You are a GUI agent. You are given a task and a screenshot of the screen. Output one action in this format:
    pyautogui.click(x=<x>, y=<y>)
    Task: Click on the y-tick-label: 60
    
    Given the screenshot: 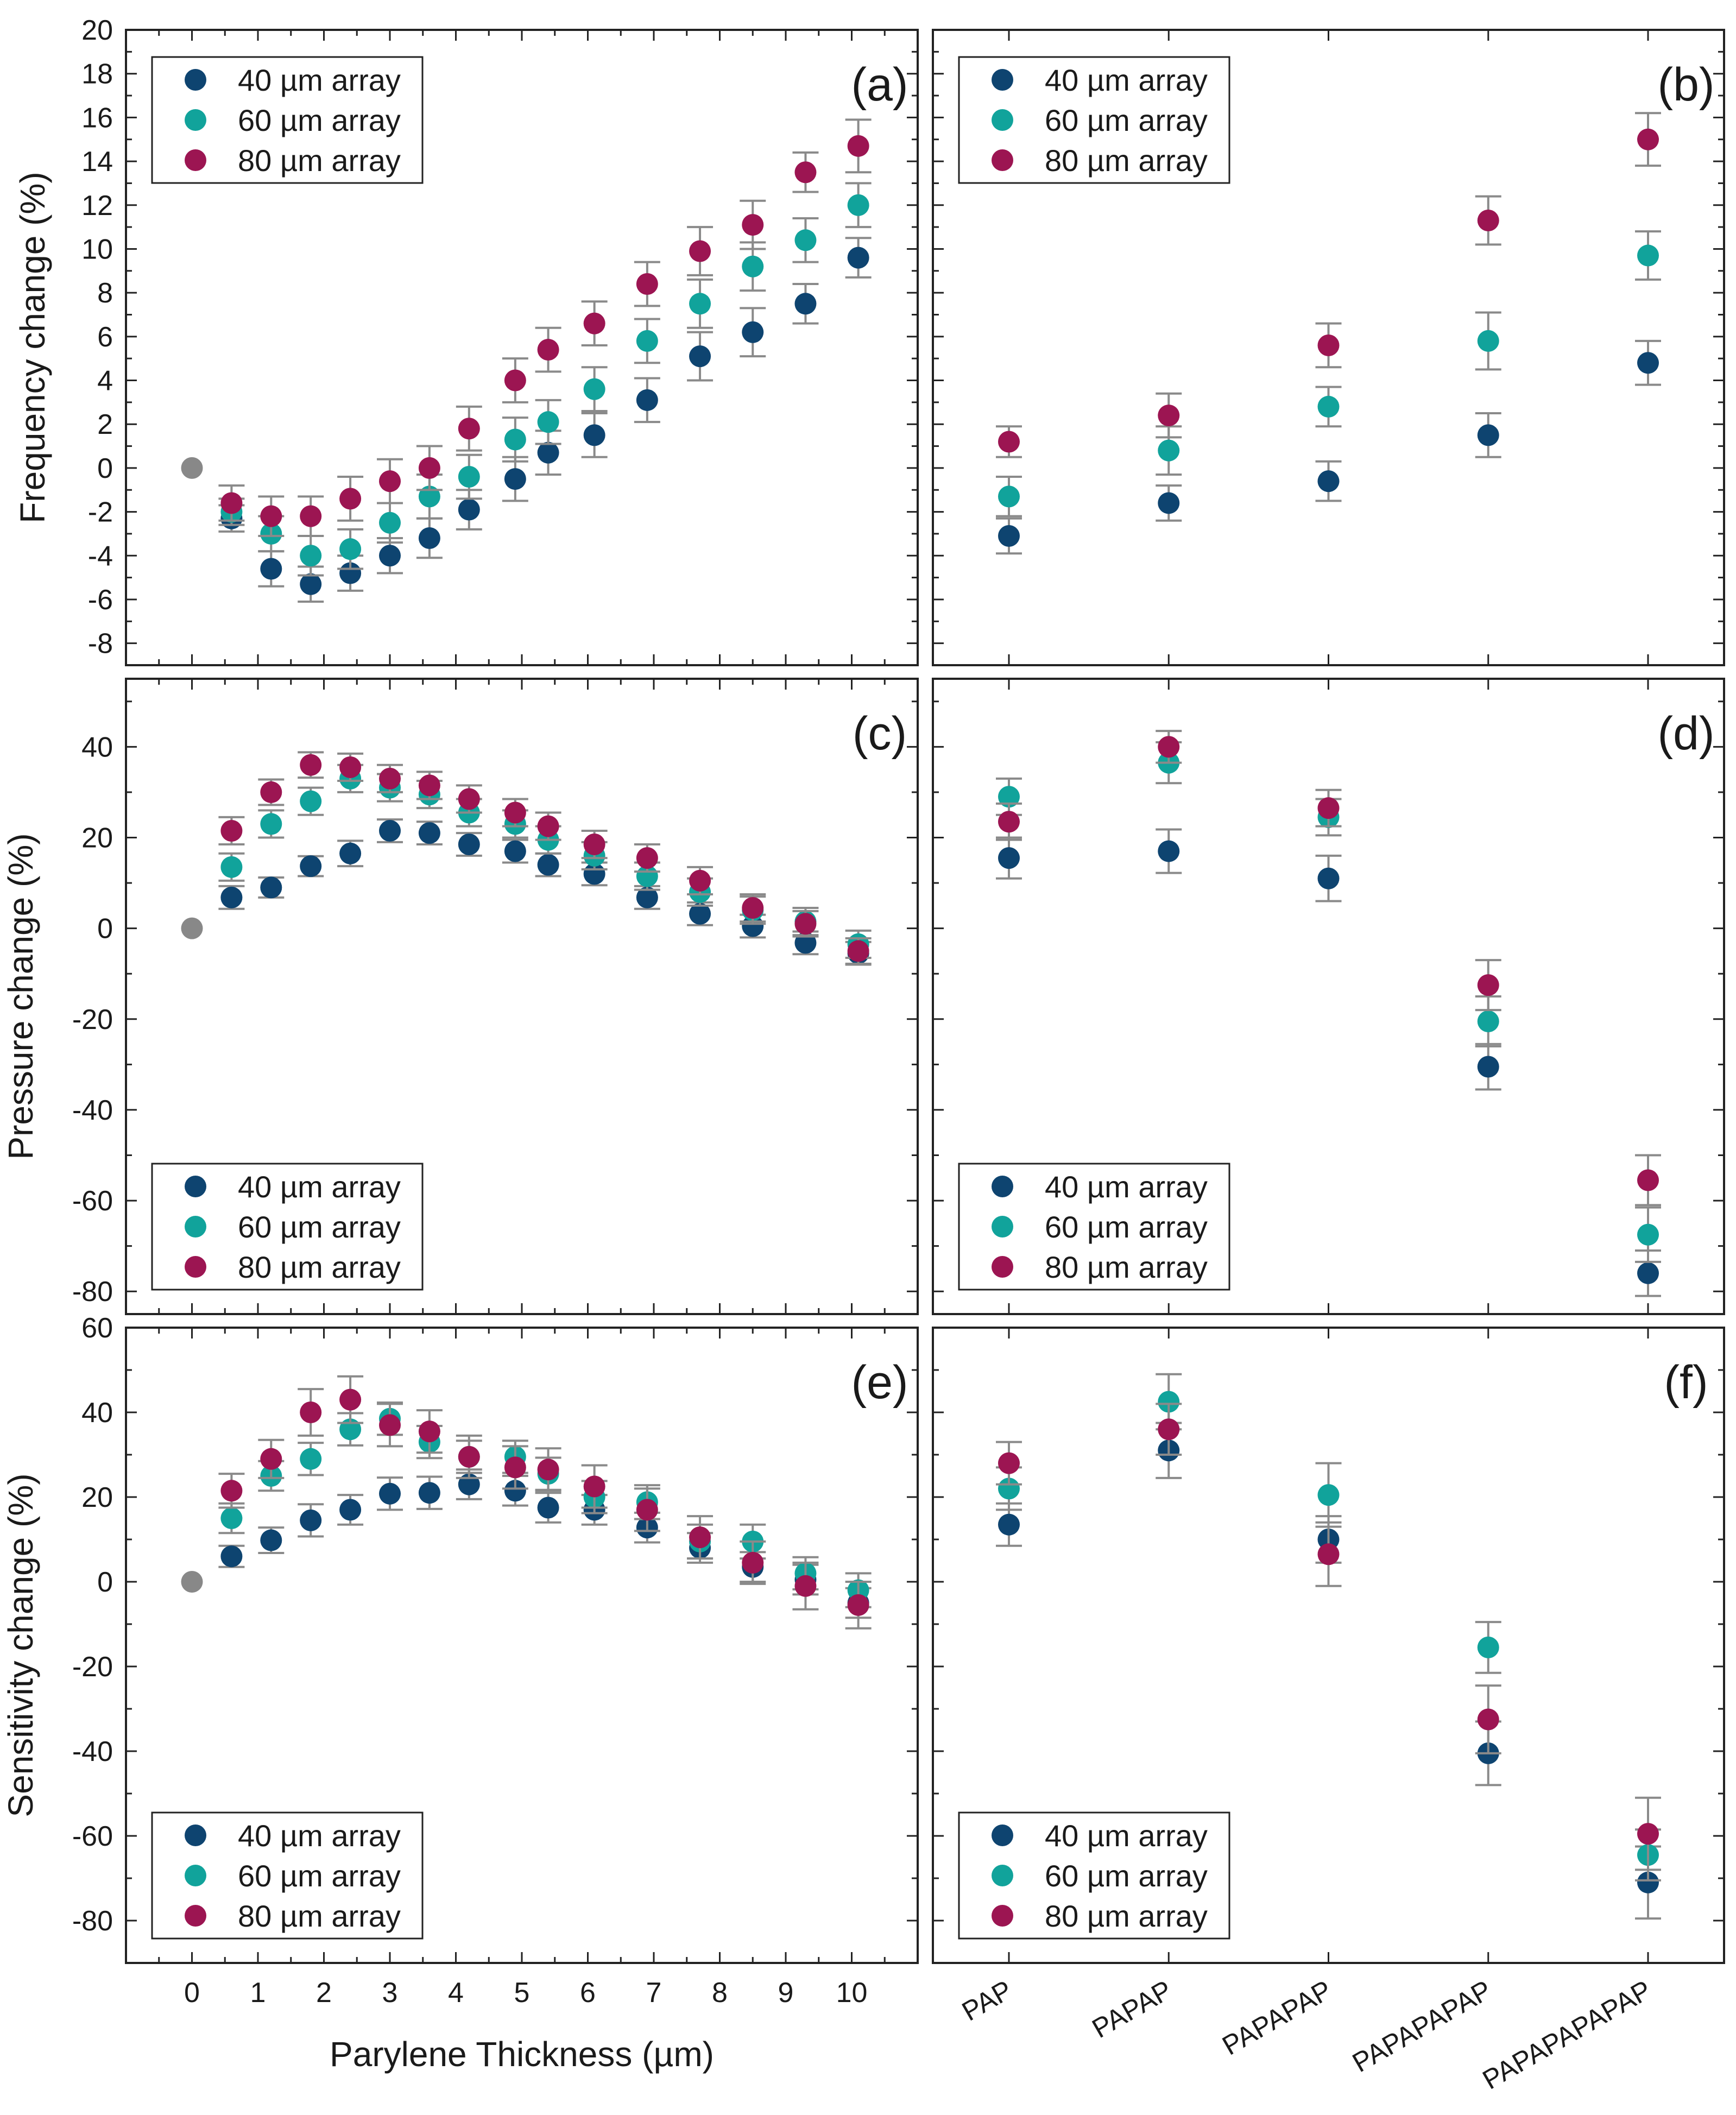 What is the action you would take?
    pyautogui.click(x=97, y=1328)
    